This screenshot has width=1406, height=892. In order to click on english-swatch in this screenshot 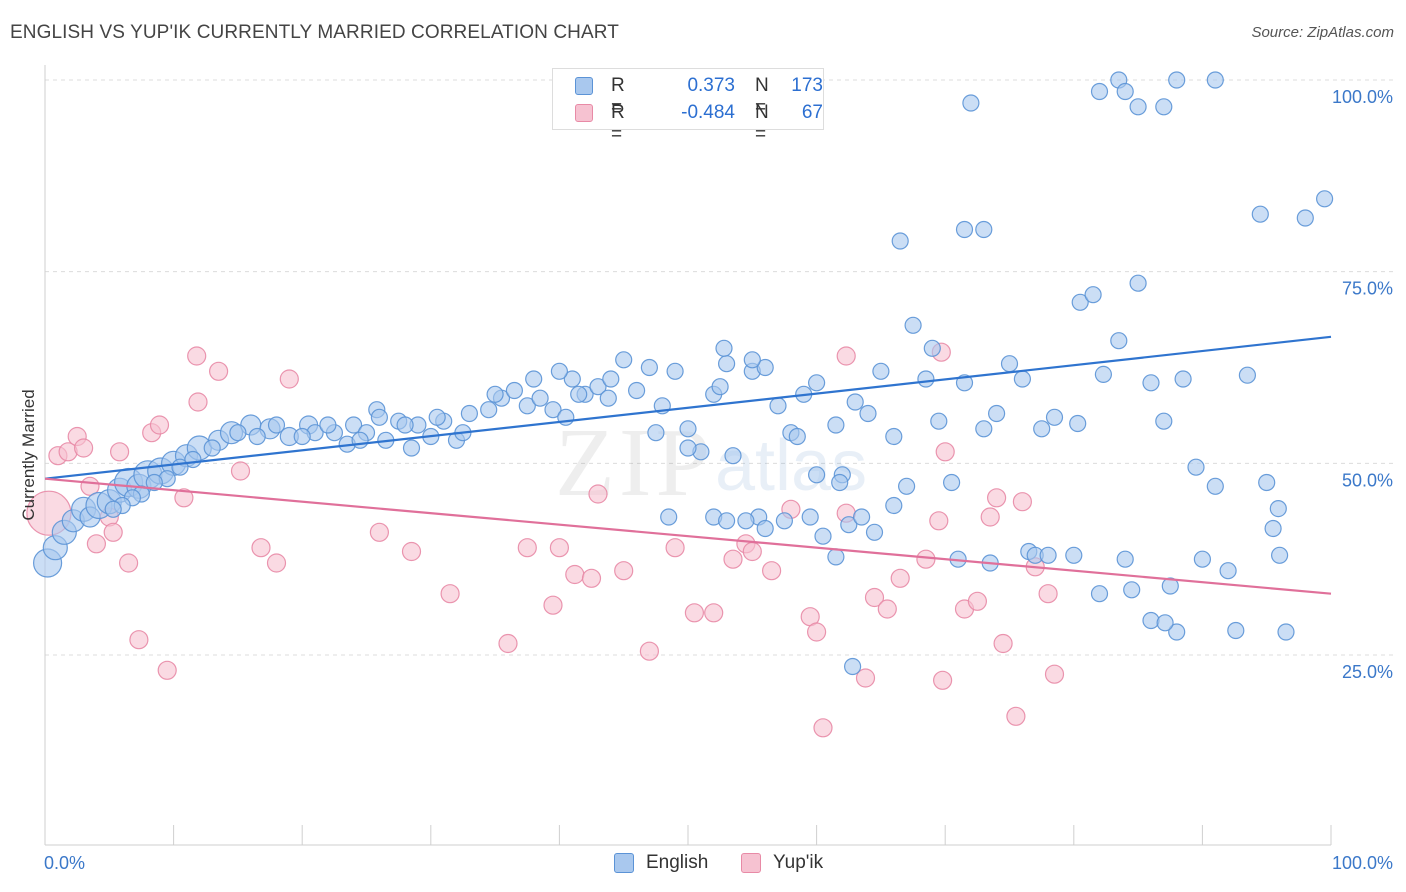, I will do `click(584, 86)`.